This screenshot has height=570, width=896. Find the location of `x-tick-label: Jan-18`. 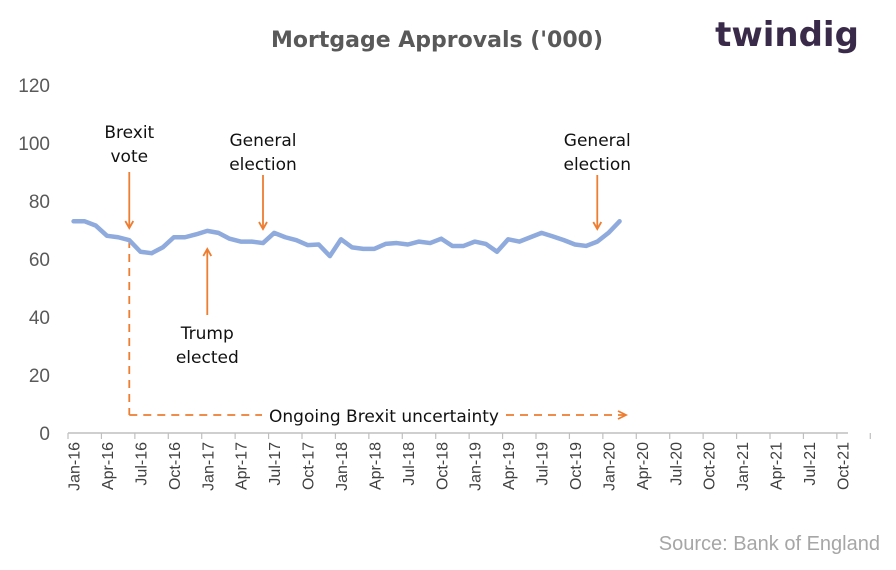

x-tick-label: Jan-18 is located at coordinates (342, 466).